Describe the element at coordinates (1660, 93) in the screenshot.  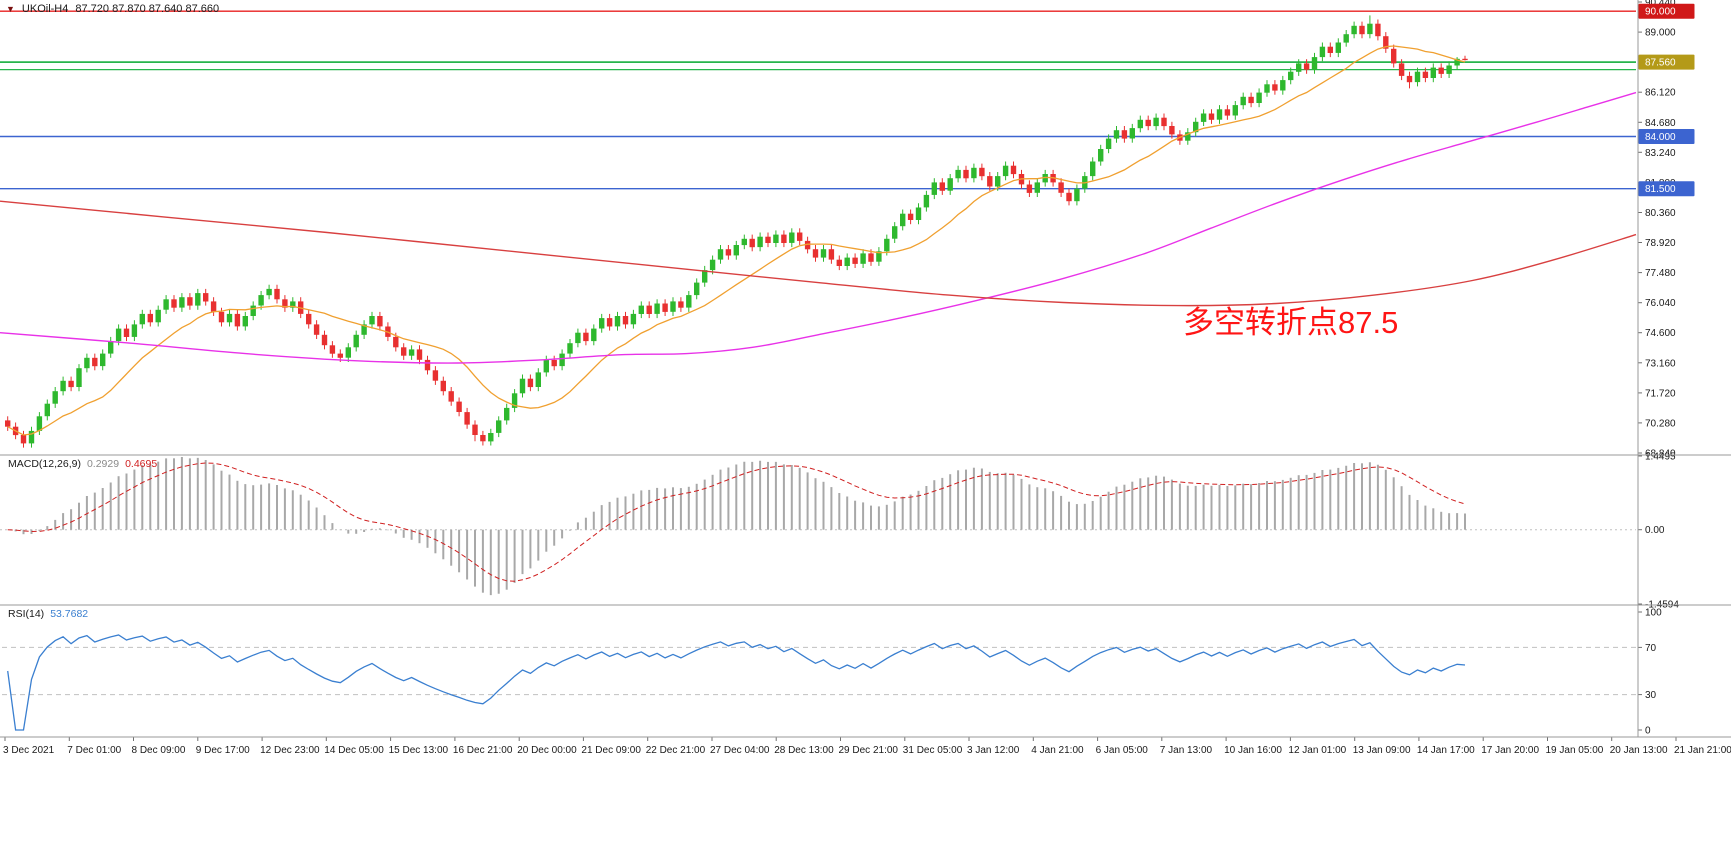
I see `price-tick-label: 86.120` at that location.